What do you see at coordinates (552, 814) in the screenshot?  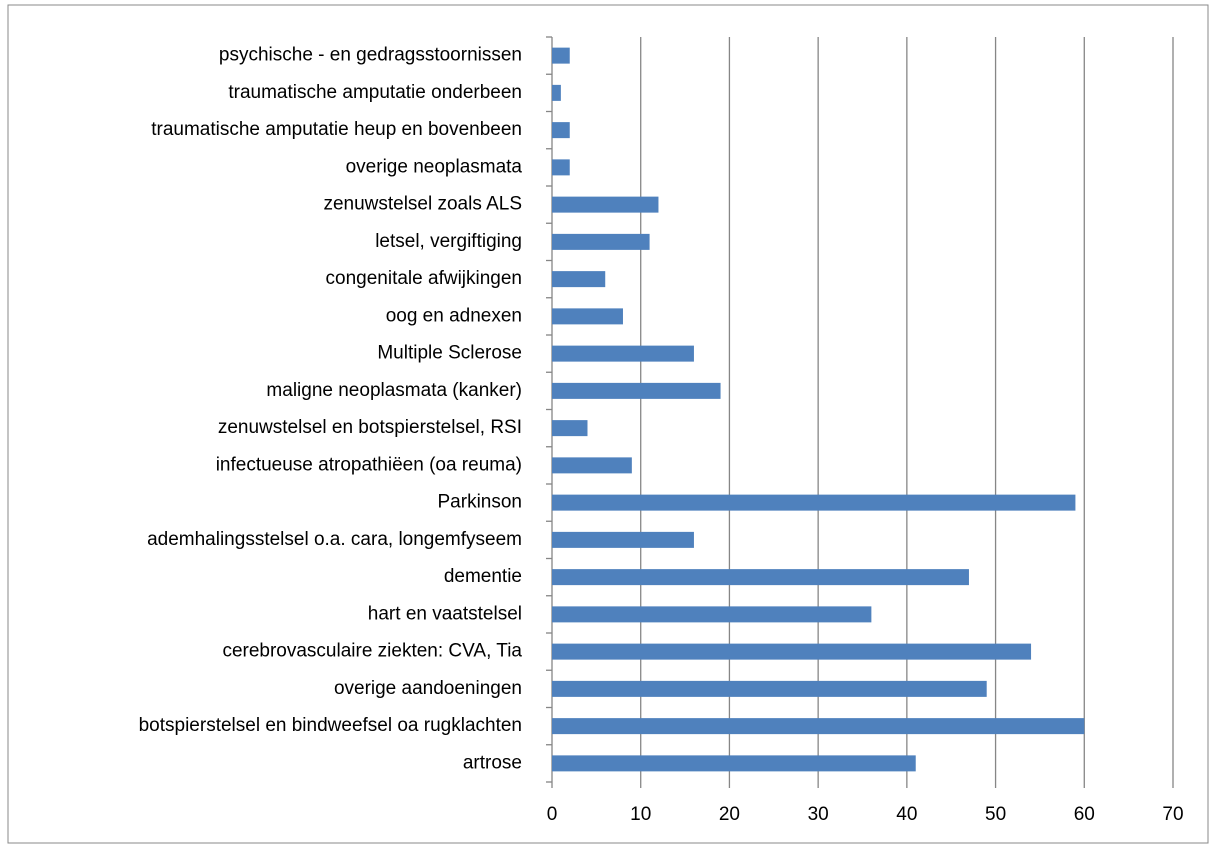 I see `x-tick-label: 0` at bounding box center [552, 814].